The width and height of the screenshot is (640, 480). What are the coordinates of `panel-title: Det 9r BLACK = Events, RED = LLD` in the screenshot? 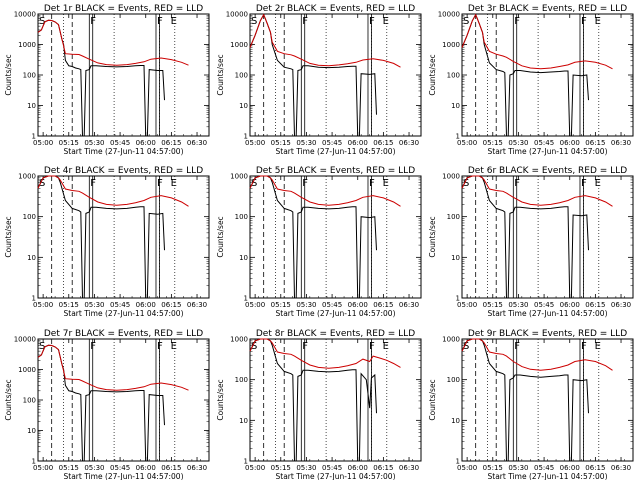 It's located at (547, 334).